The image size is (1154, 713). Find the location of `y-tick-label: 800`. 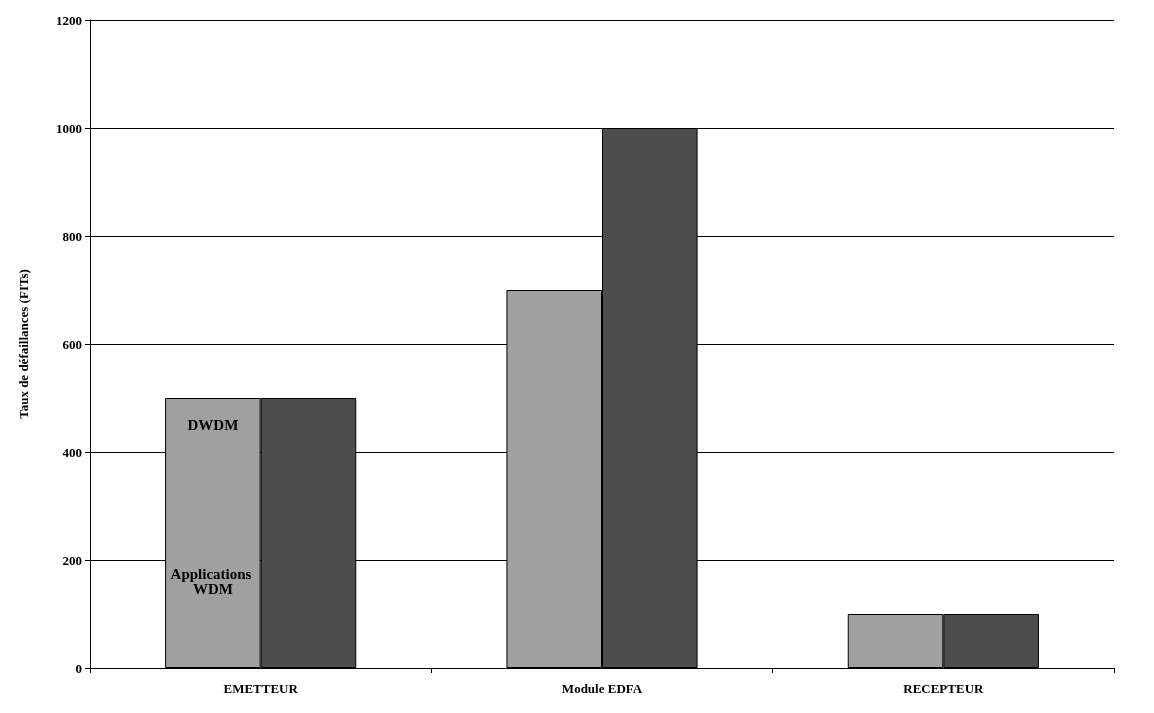

y-tick-label: 800 is located at coordinates (72, 236).